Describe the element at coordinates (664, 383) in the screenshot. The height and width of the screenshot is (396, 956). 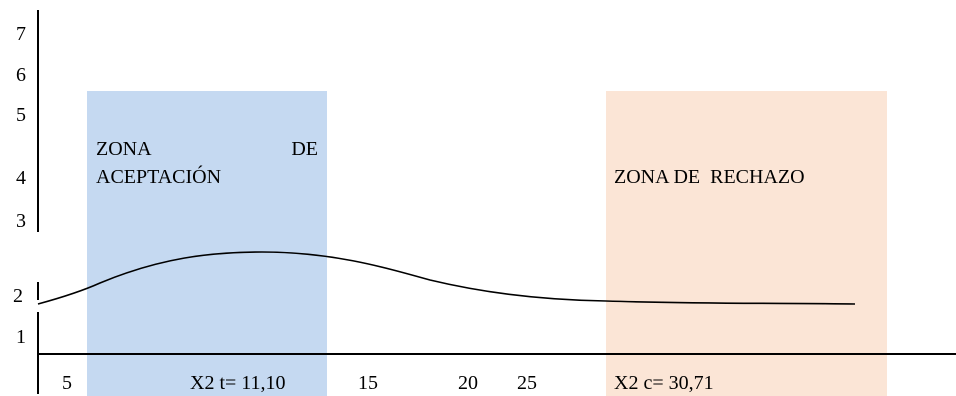
I see `x-critical-calc-label: X2 c= 30,71` at that location.